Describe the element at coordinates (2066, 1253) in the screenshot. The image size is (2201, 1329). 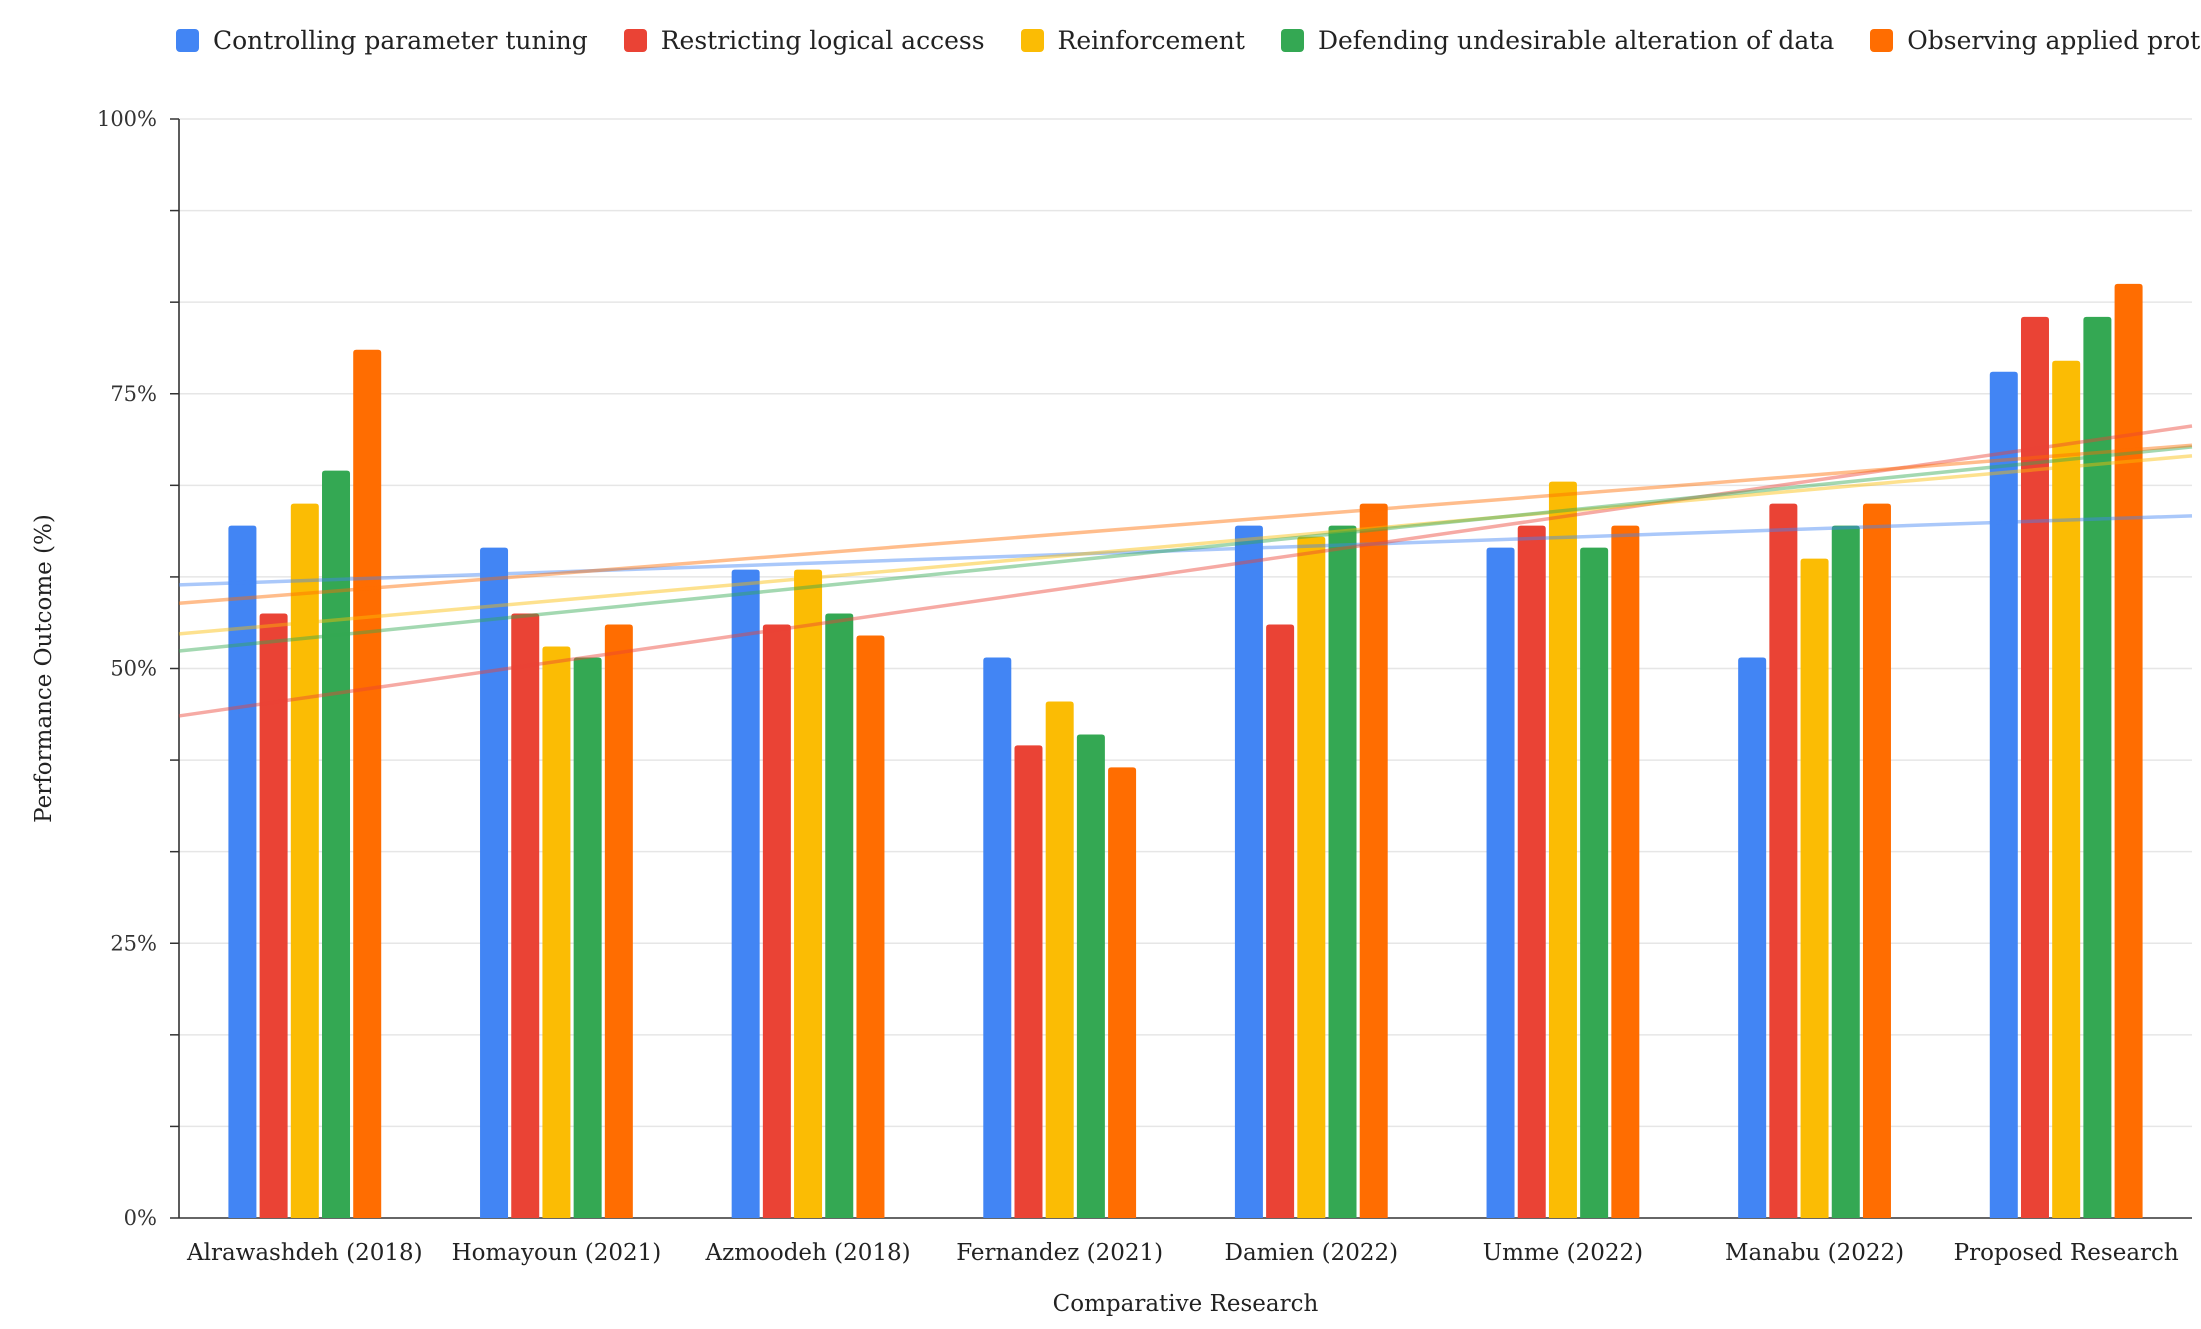
I see `x-tick-label: Proposed Research` at that location.